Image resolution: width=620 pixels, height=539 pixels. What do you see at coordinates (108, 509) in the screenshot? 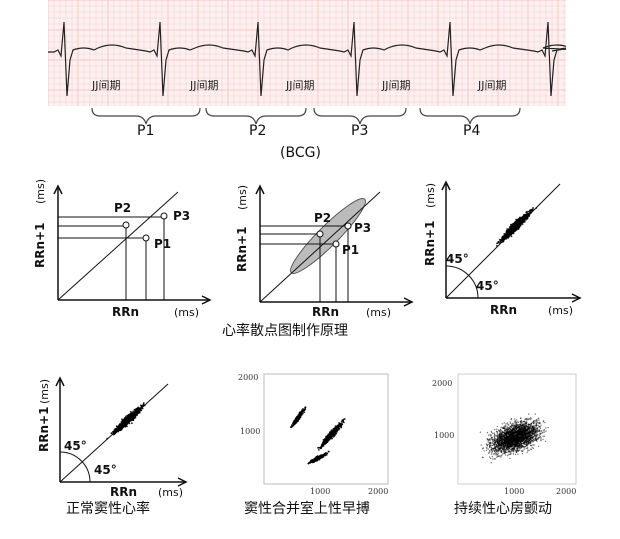
I see `normal-sinus-caption: 正常窦性心率` at bounding box center [108, 509].